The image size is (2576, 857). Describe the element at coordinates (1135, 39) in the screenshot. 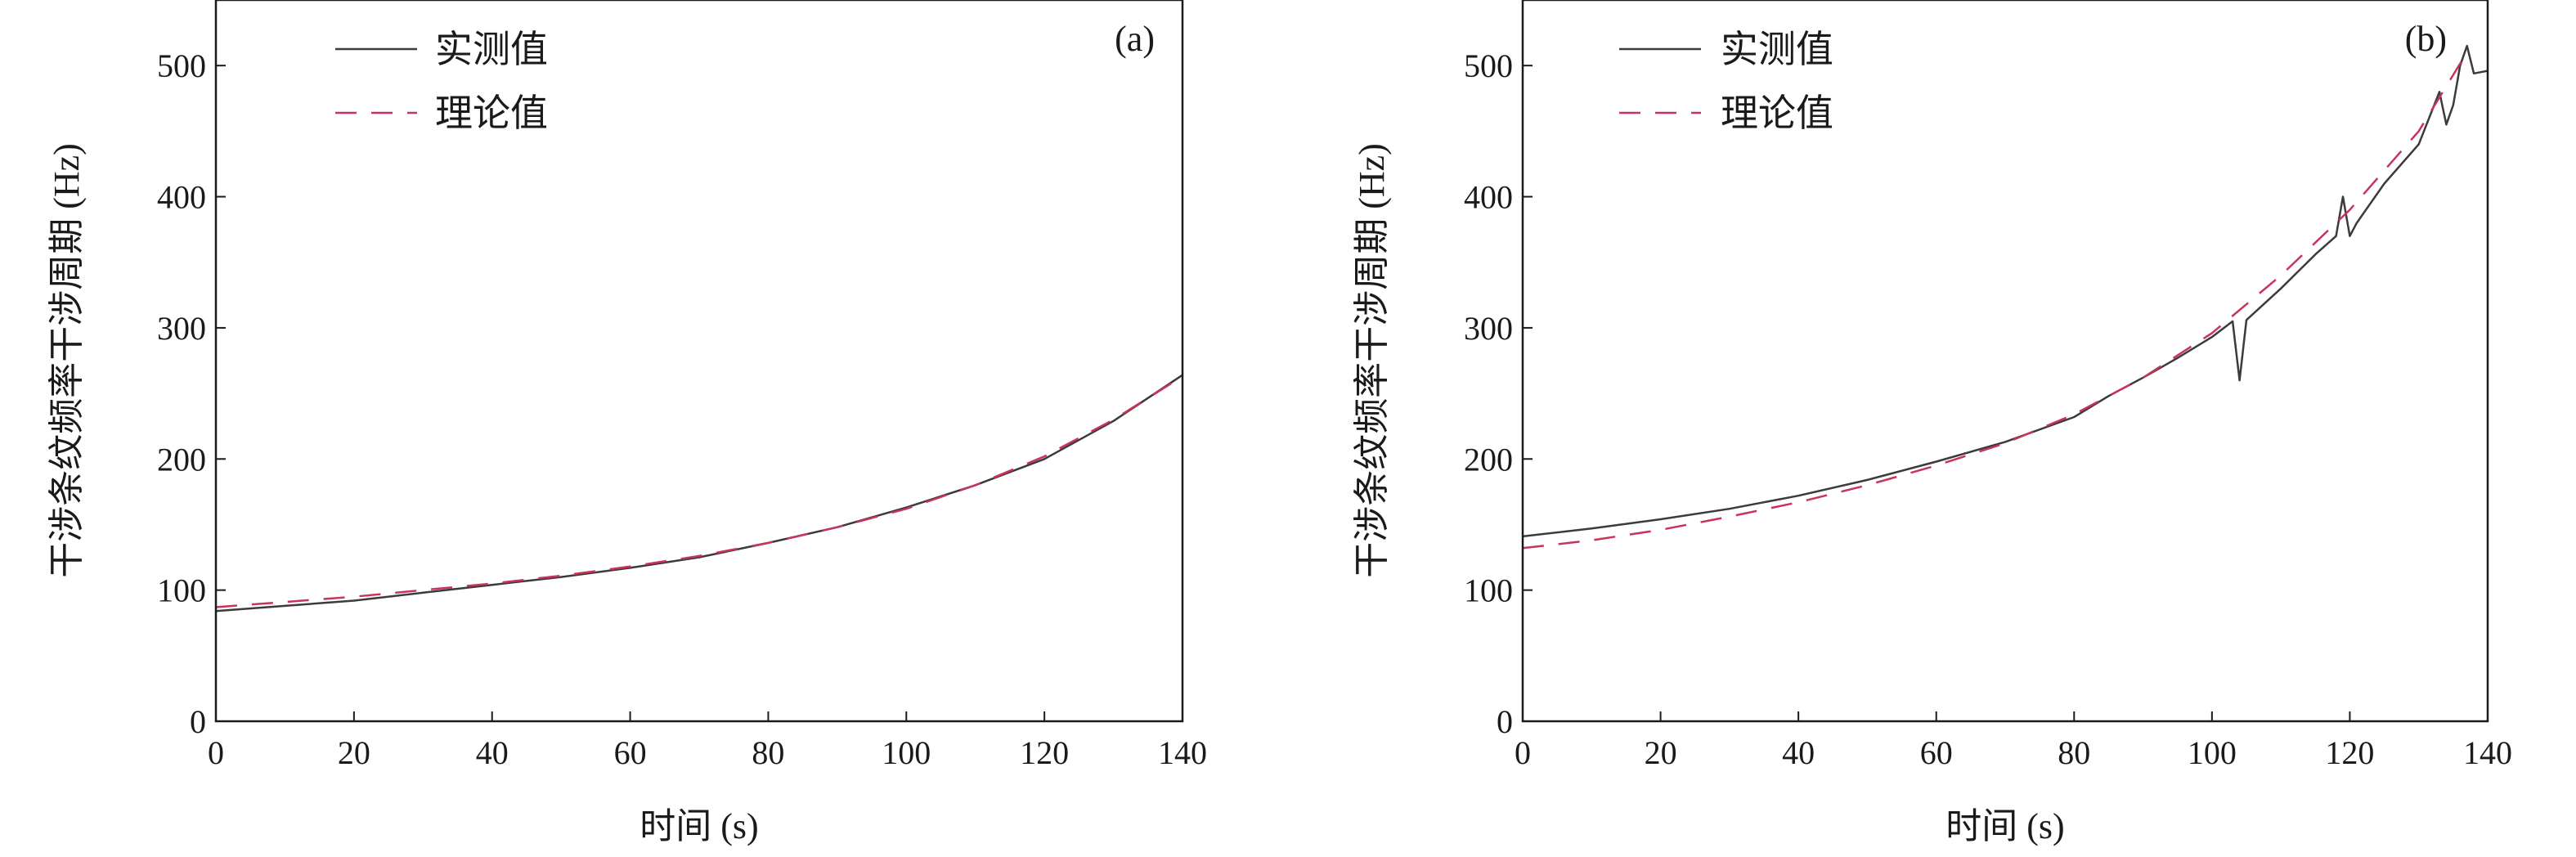

I see `panel-label: (a)` at that location.